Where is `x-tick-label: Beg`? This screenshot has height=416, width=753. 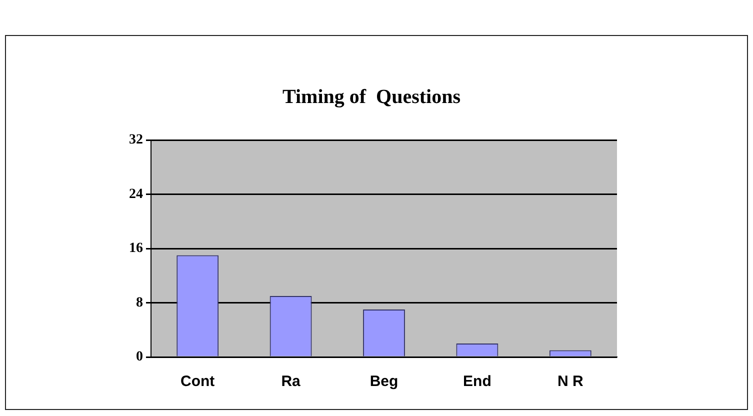
x-tick-label: Beg is located at coordinates (384, 381).